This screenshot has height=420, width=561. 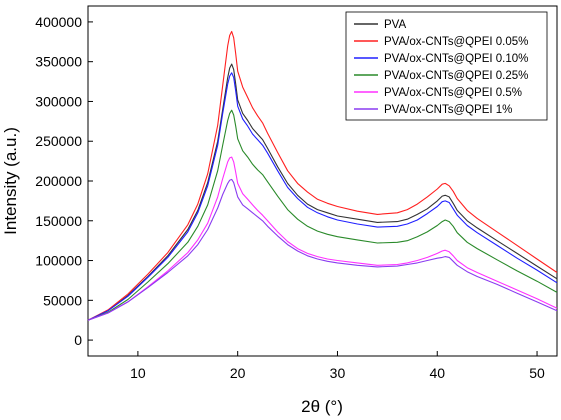 I want to click on y-tick-label: 0, so click(x=78, y=340).